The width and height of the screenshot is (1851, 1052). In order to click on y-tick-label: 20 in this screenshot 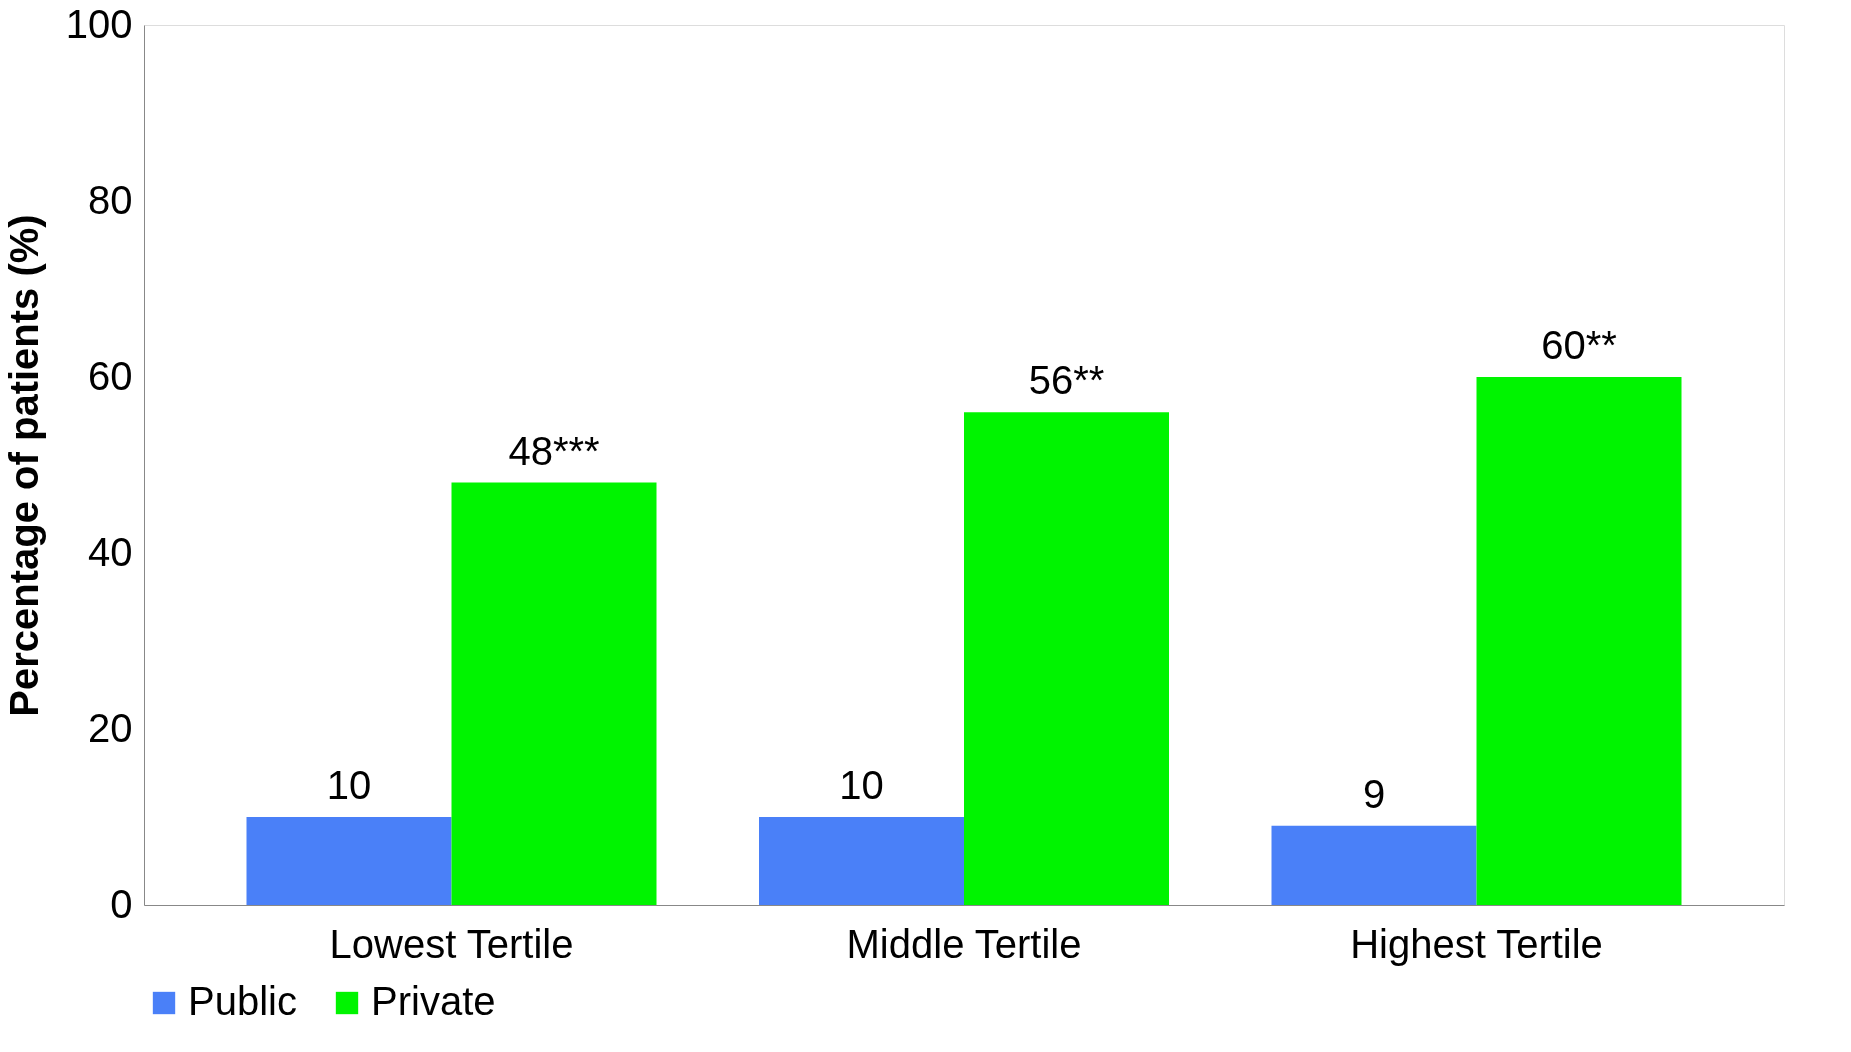, I will do `click(110, 727)`.